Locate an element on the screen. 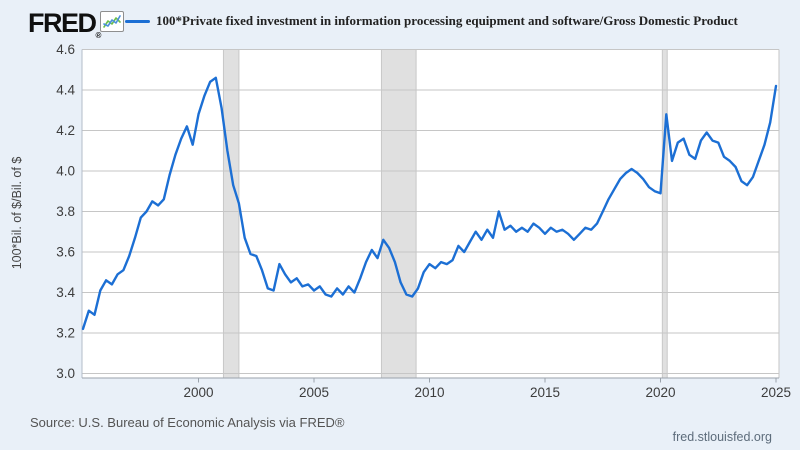 The height and width of the screenshot is (450, 800). fred-logo-text: FRED is located at coordinates (62, 23).